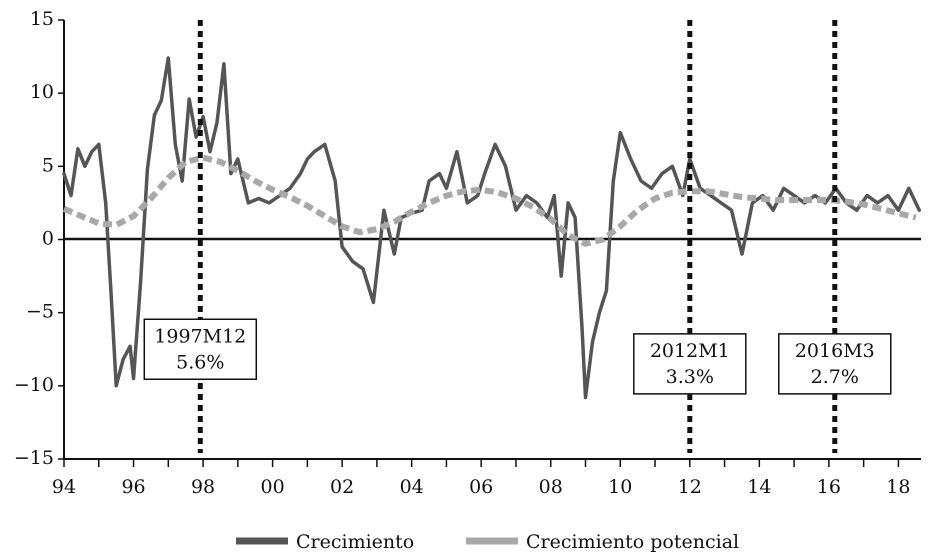 The width and height of the screenshot is (947, 556). Describe the element at coordinates (42, 92) in the screenshot. I see `y-tick-label: 10` at that location.